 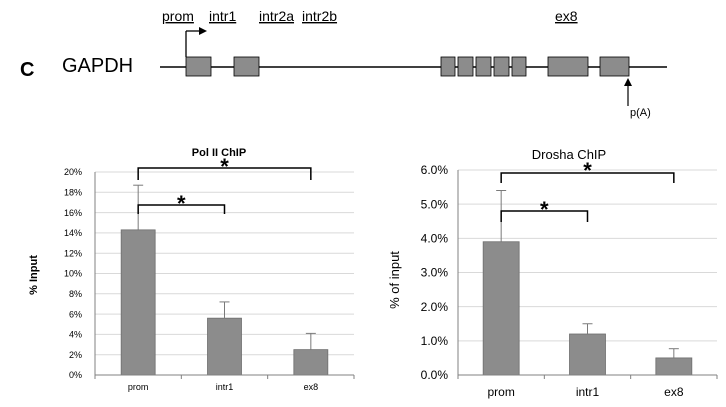 I want to click on y-tick-label: 14%, so click(x=73, y=233).